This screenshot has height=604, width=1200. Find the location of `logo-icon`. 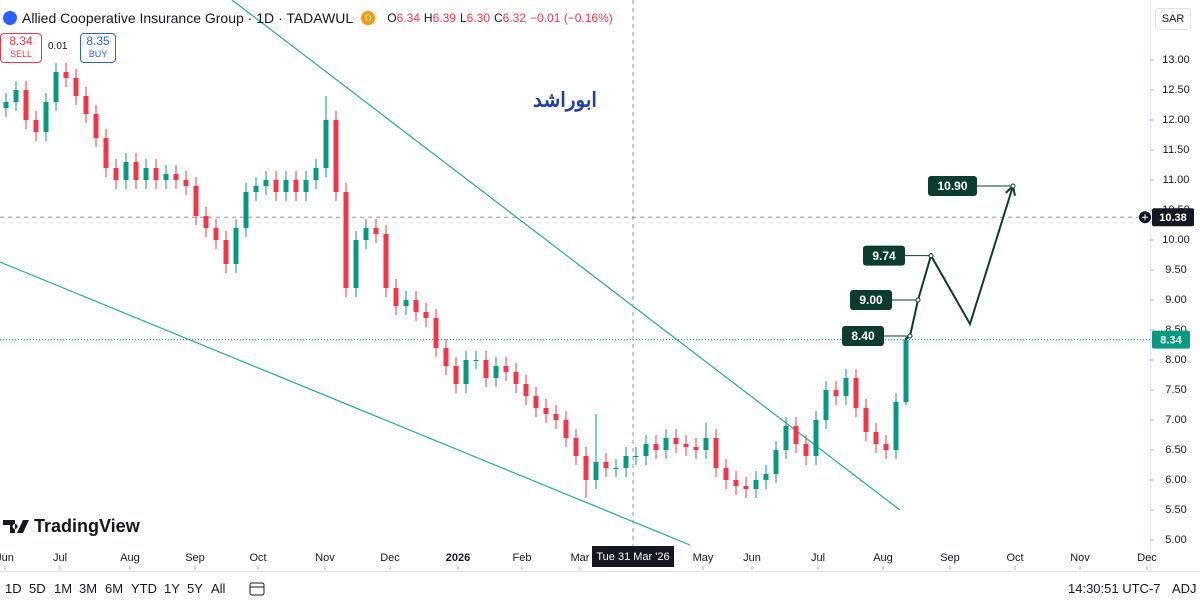

logo-icon is located at coordinates (16, 526).